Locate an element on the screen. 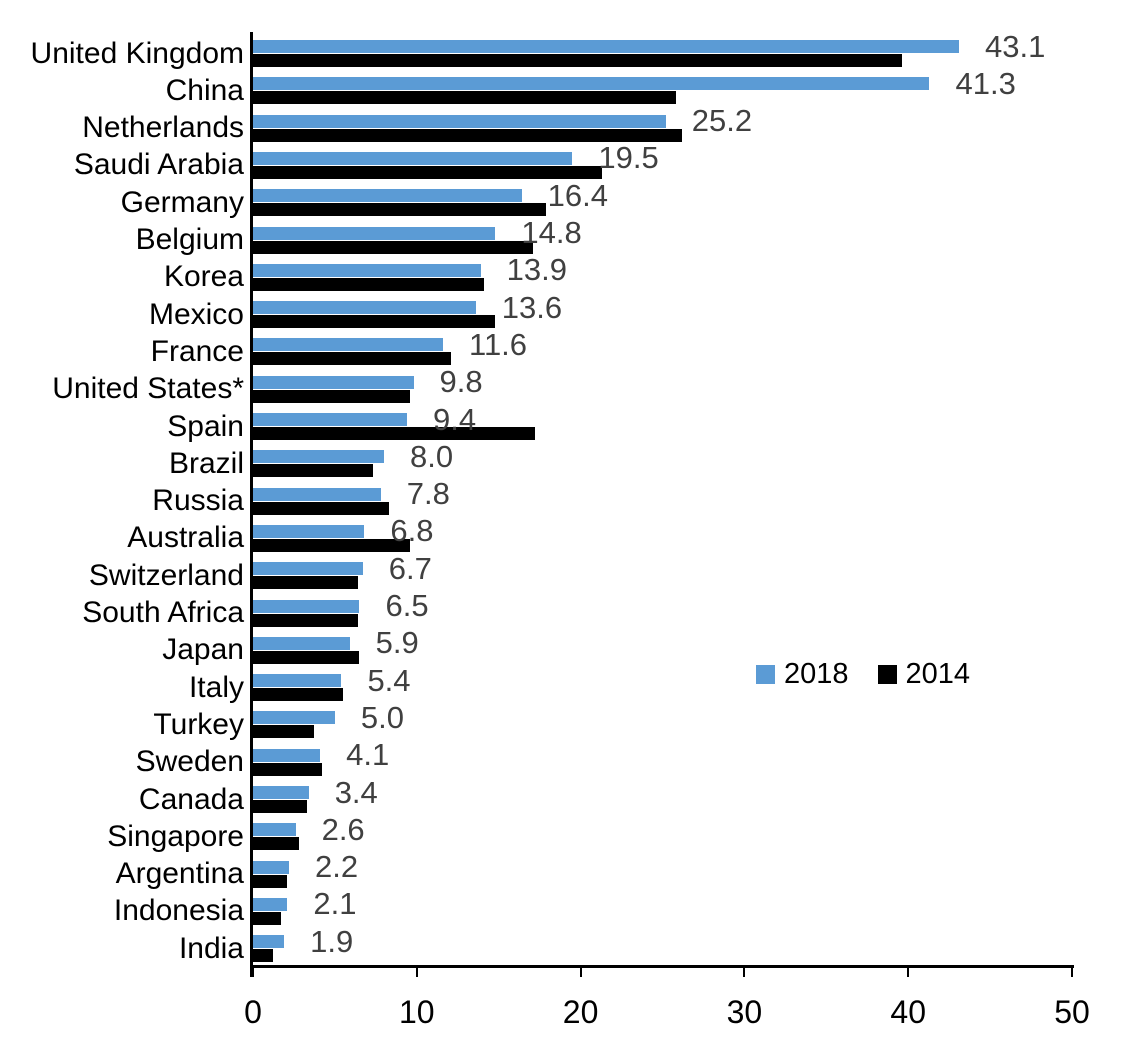 The image size is (1123, 1041). category-label: Japan is located at coordinates (203, 650).